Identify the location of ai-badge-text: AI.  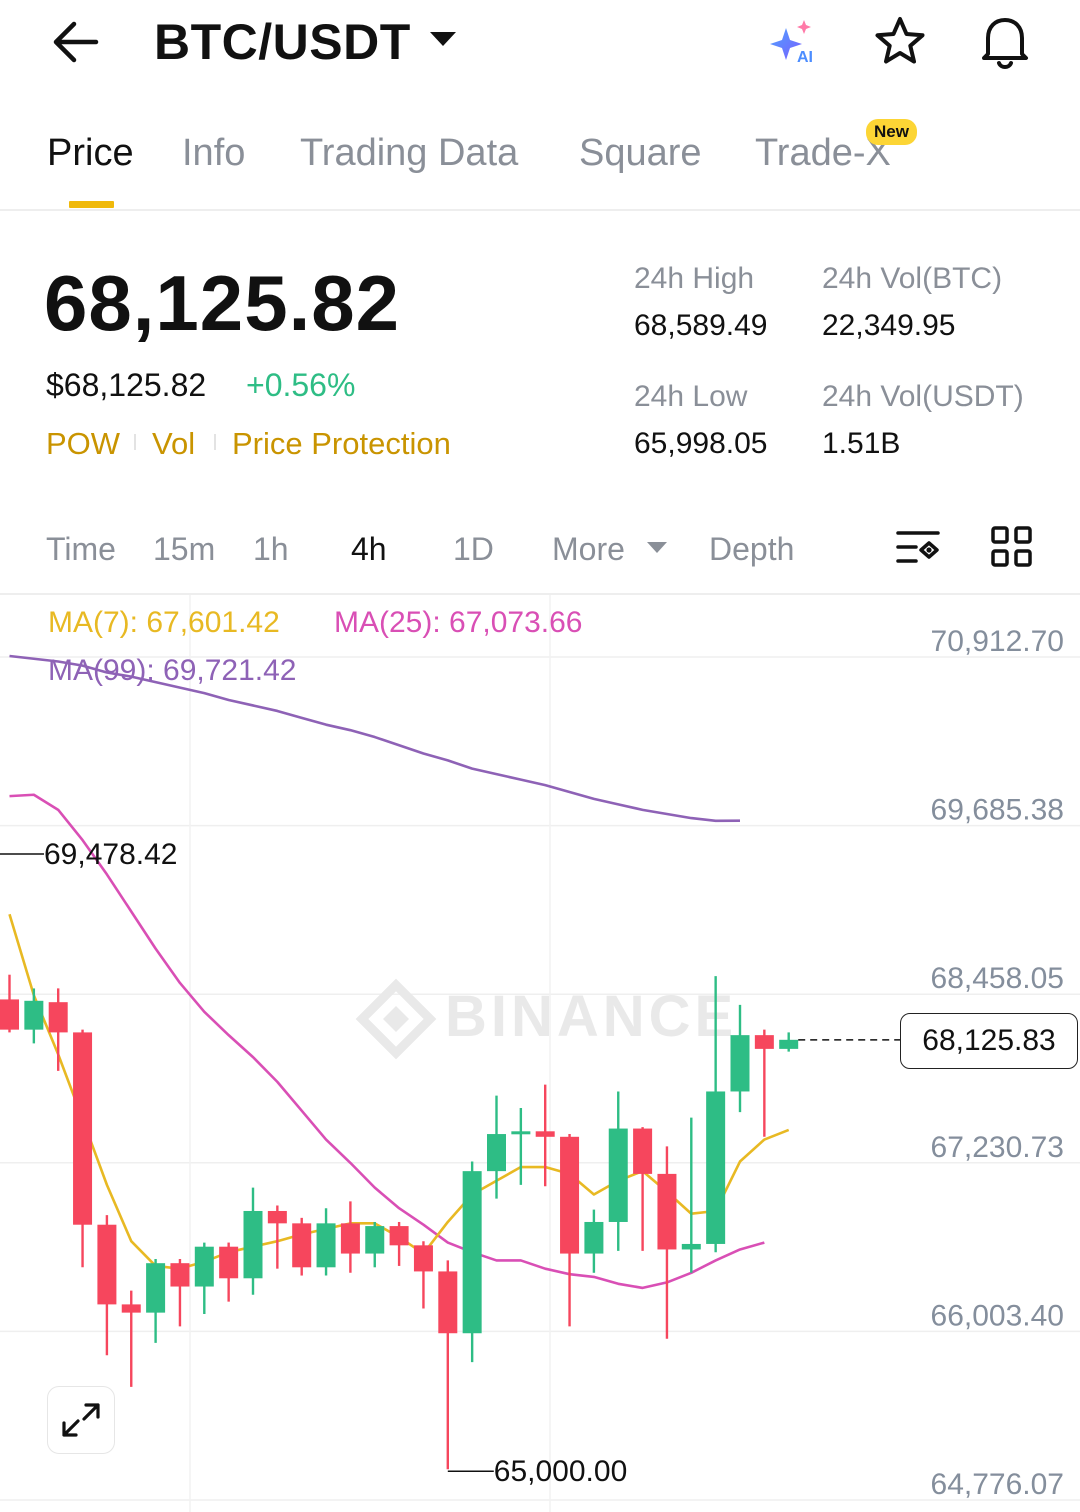
(805, 57).